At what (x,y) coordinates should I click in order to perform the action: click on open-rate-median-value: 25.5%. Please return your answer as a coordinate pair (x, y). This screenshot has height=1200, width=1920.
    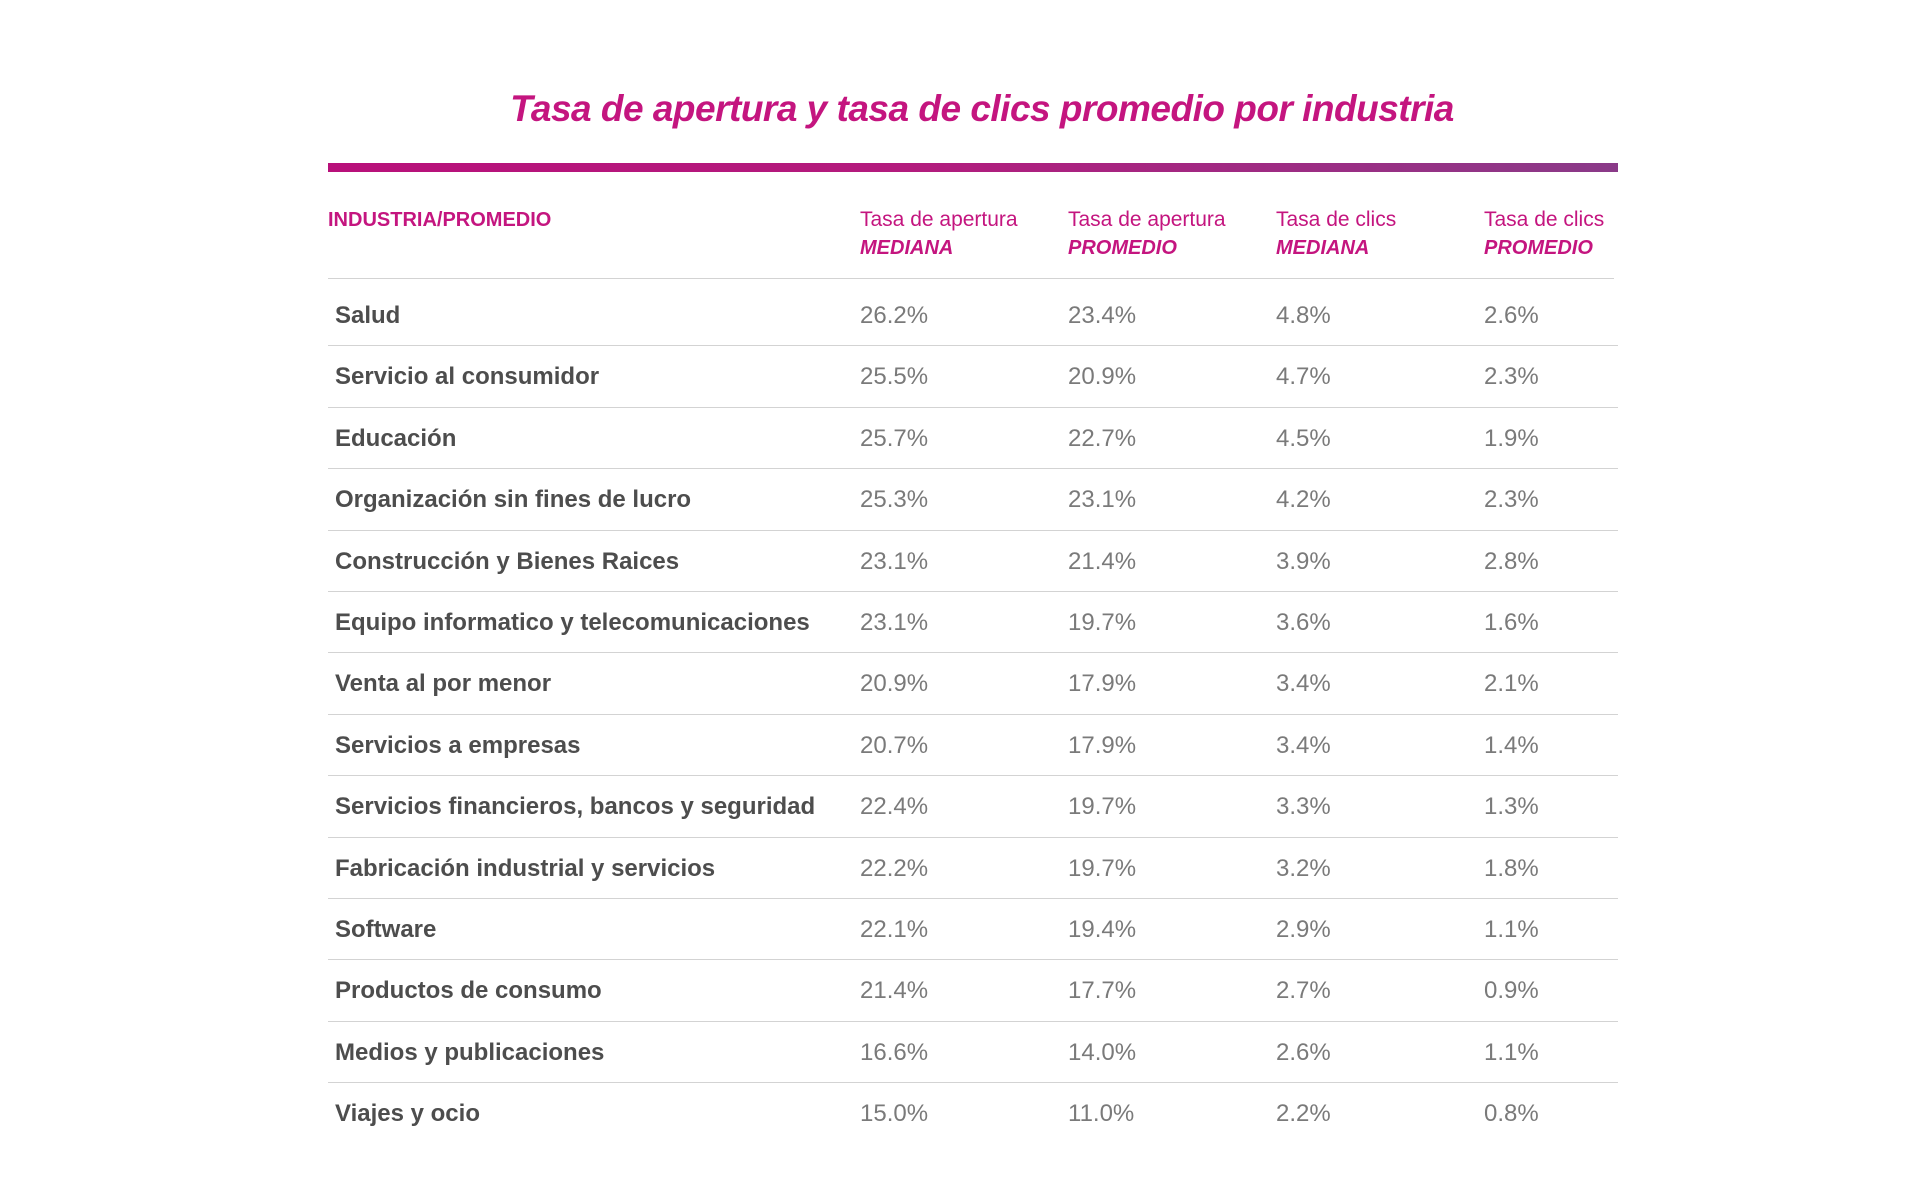
    Looking at the image, I should click on (894, 377).